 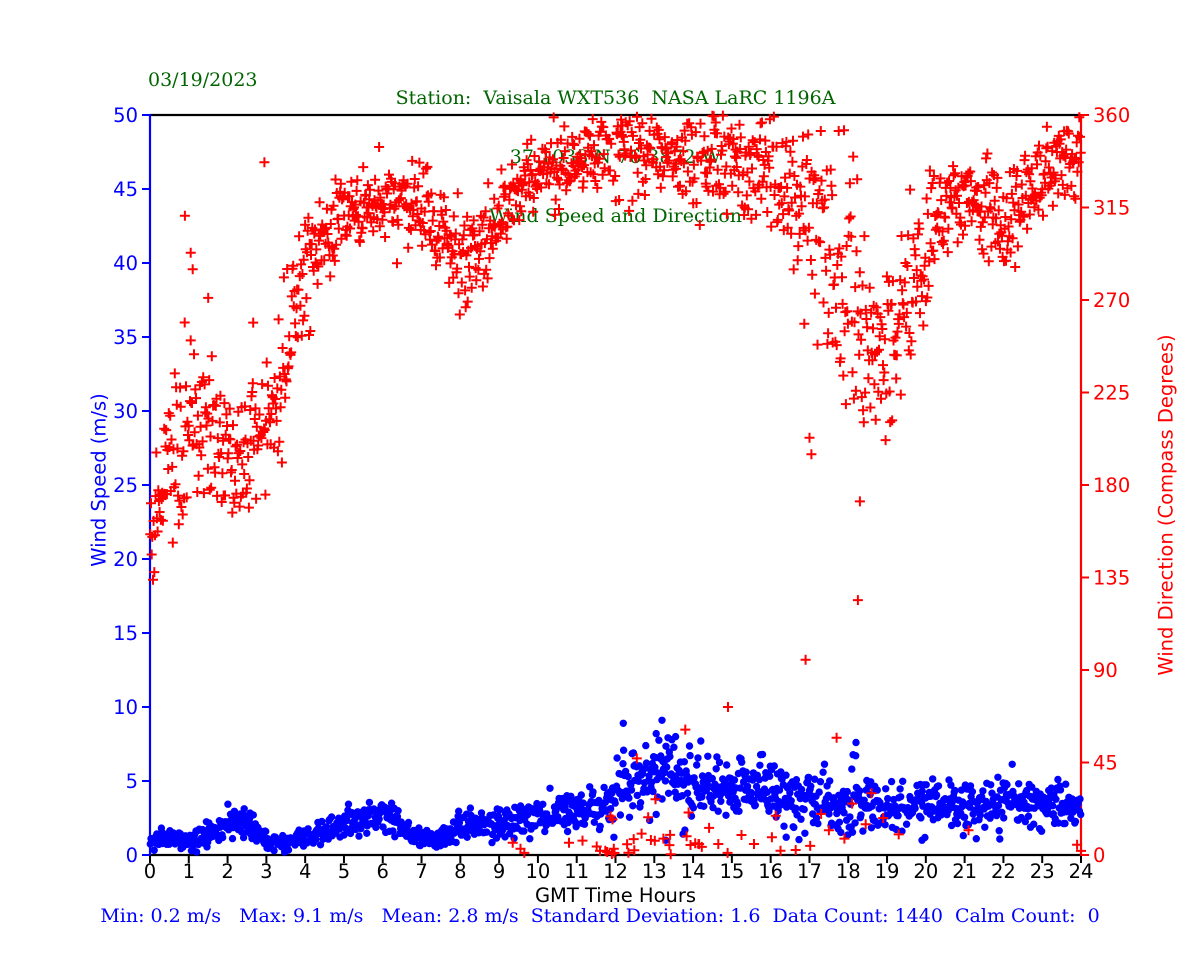 What do you see at coordinates (383, 871) in the screenshot?
I see `x-tick-label: 6` at bounding box center [383, 871].